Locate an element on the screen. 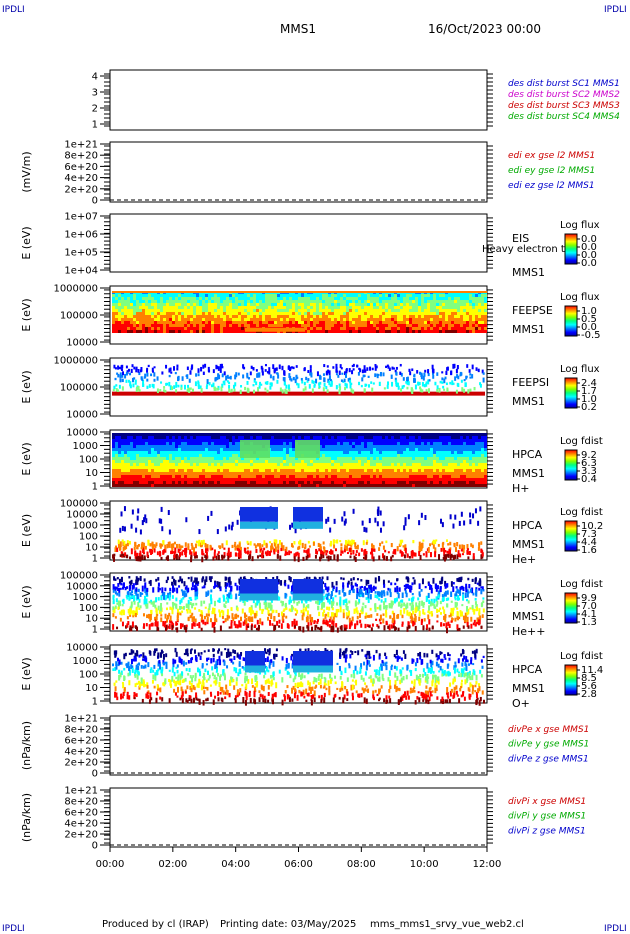 The image size is (630, 934). colorbar-rect is located at coordinates (571, 249).